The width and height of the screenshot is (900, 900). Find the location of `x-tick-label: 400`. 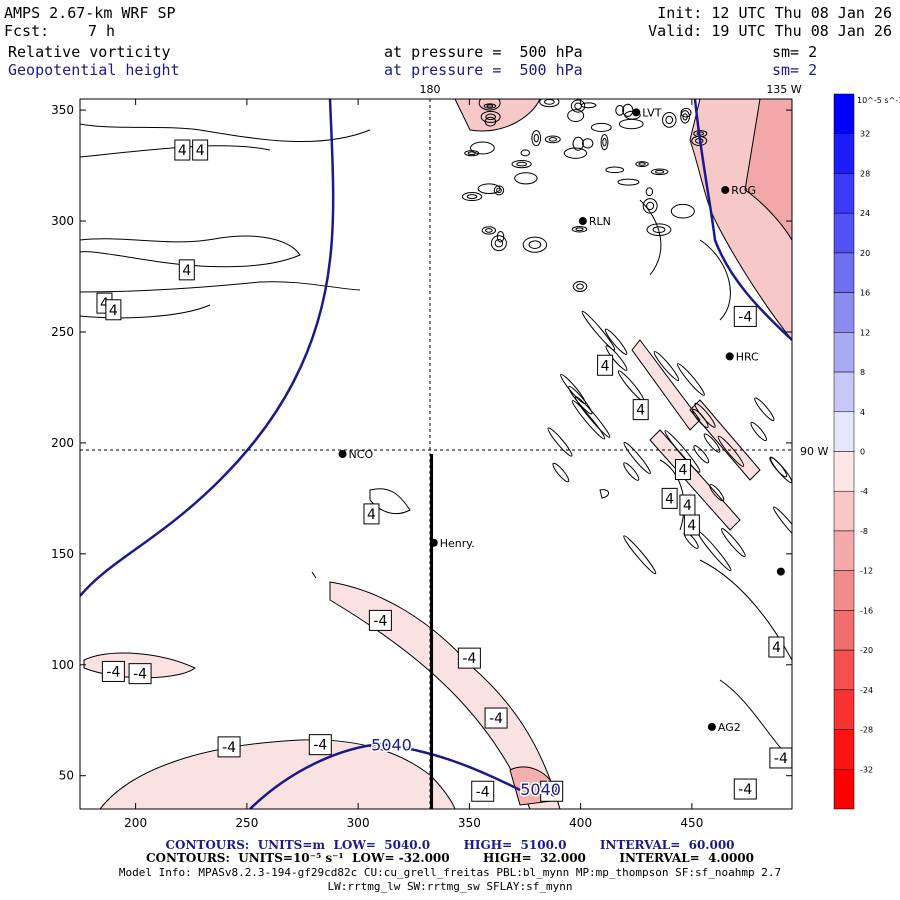

x-tick-label: 400 is located at coordinates (580, 823).